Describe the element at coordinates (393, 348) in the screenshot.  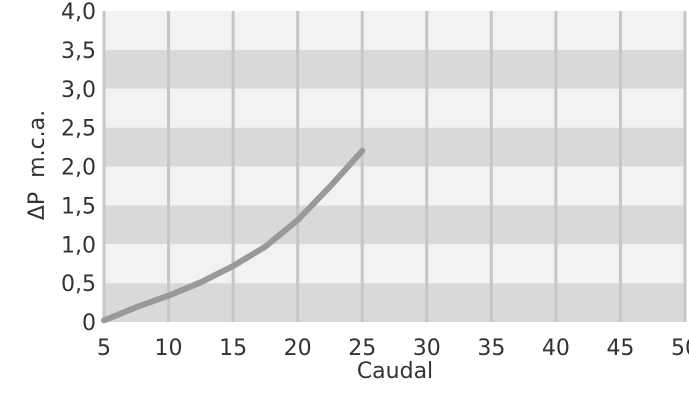
I see `x-tick-labels: 5 10 15 20 25 30 35 40 45 50` at that location.